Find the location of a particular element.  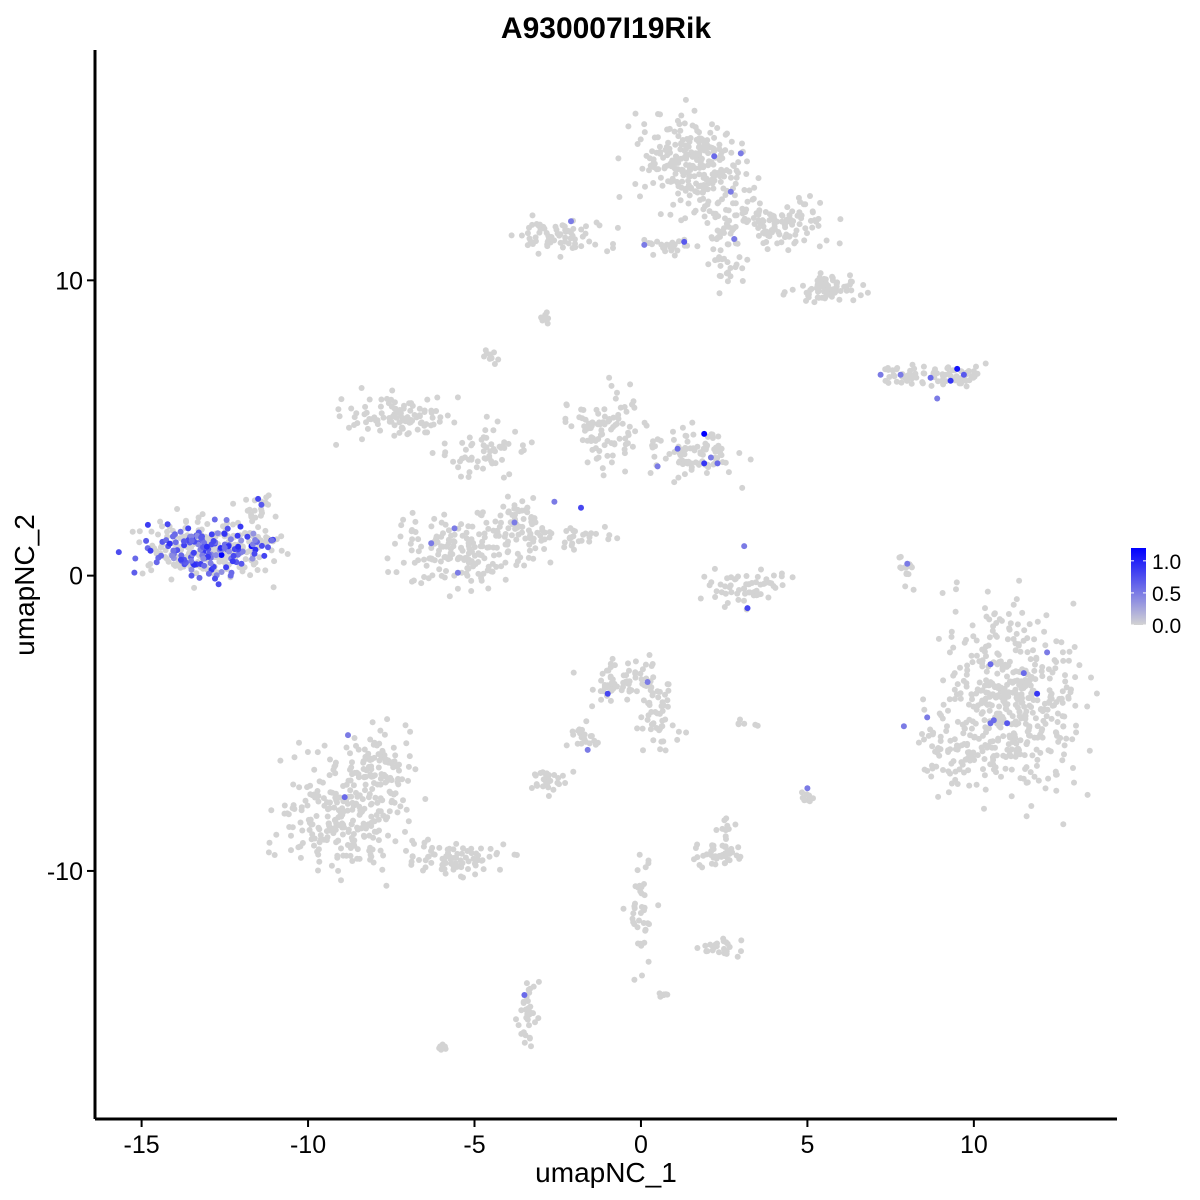

x-axis-ticks: -15 -10 -5 0 5 10 is located at coordinates (556, 1139).